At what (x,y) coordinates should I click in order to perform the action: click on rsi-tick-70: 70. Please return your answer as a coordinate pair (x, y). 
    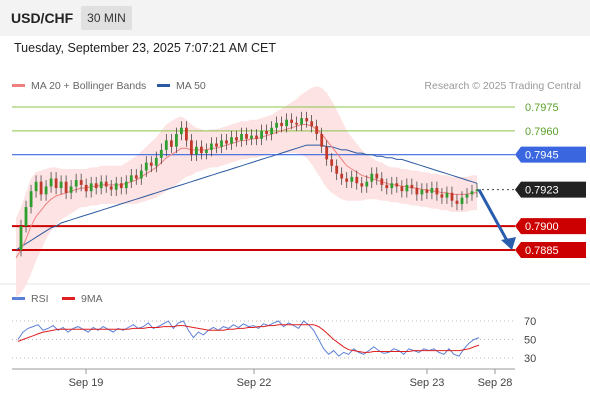
    Looking at the image, I should click on (530, 322).